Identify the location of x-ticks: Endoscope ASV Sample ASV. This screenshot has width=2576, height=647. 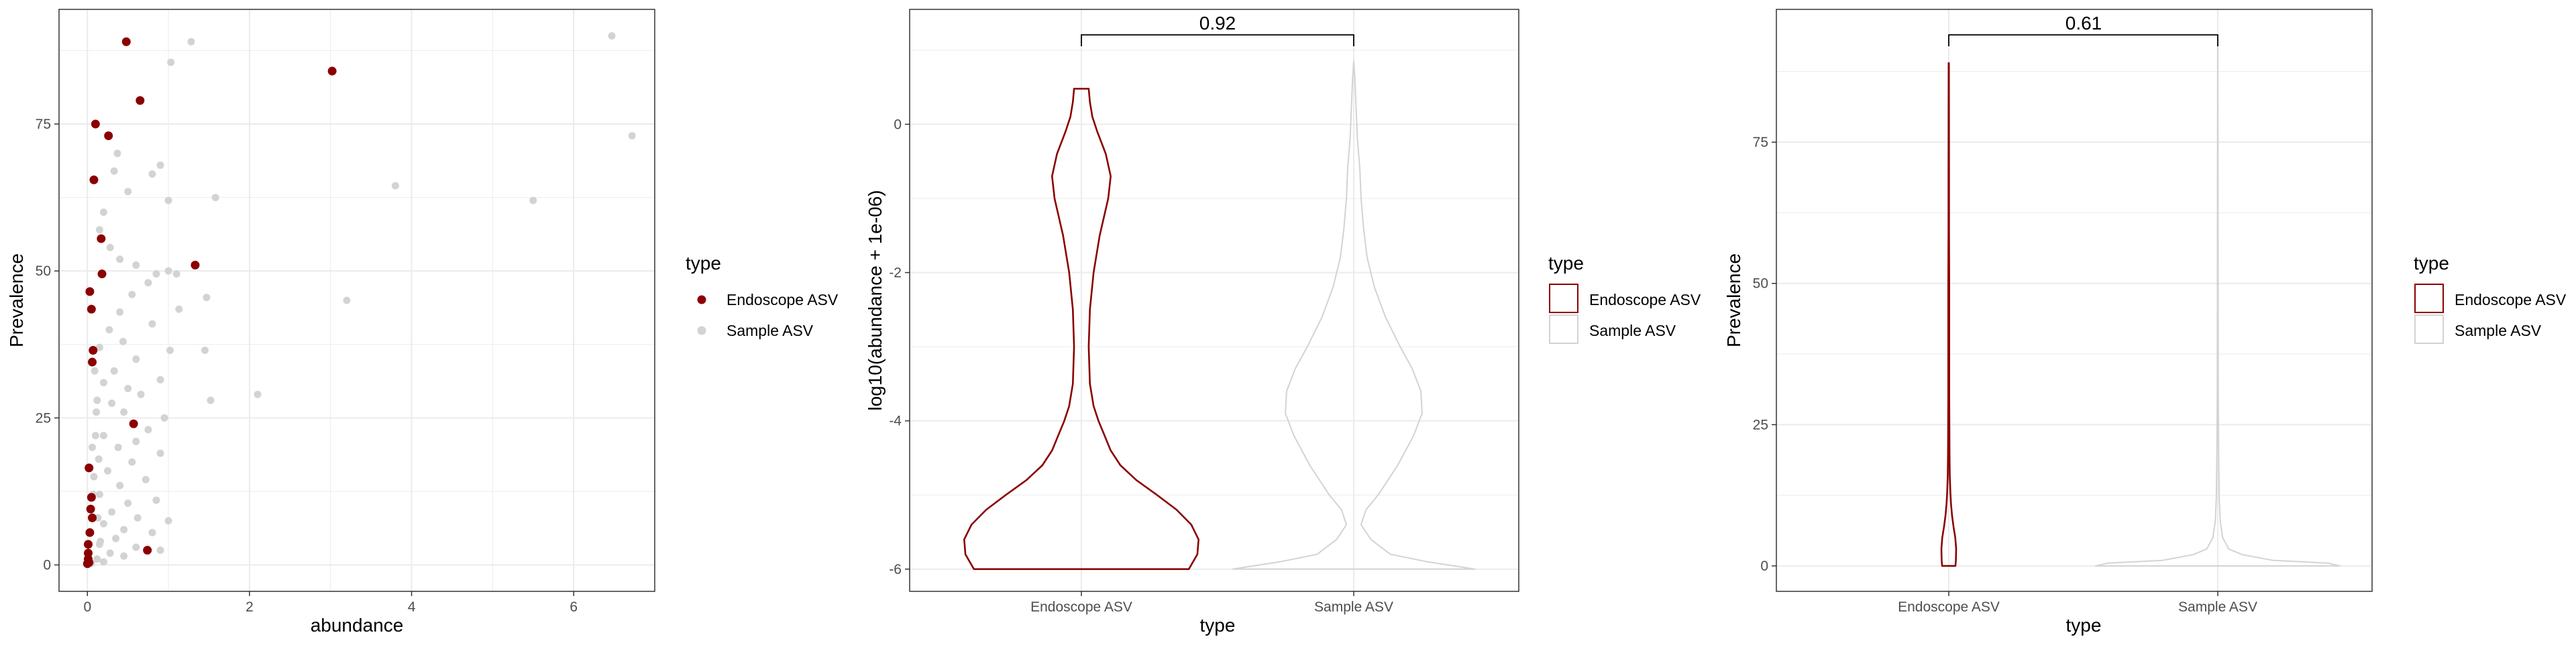
(1211, 603).